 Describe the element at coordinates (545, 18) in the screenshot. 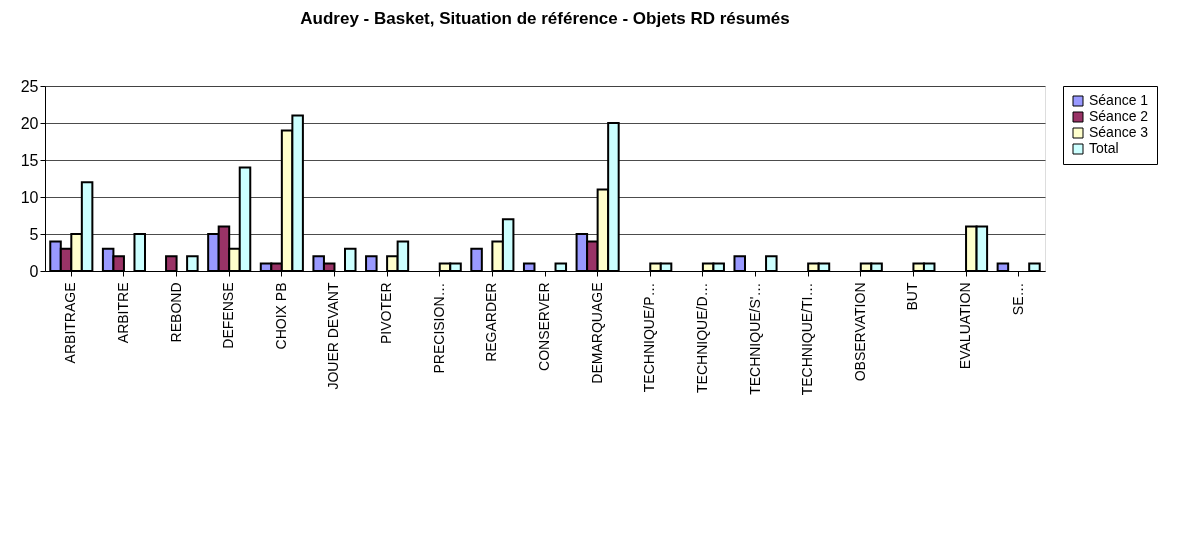

I see `chart-title: Audrey - Basket, Situation de référence - Objets RD résumés` at that location.